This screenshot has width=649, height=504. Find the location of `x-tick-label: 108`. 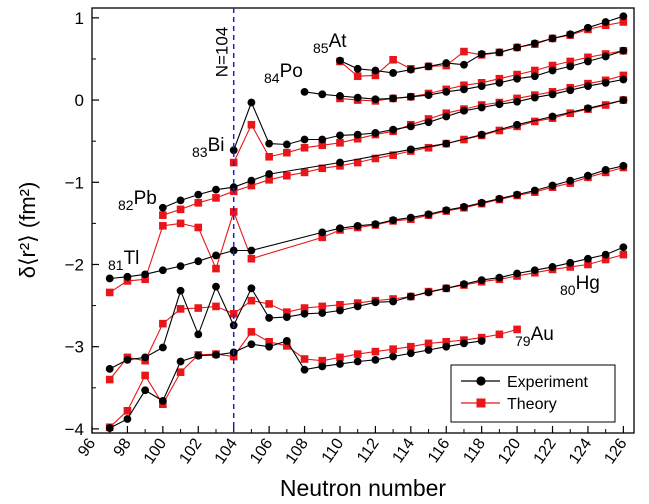

x-tick-label: 108 is located at coordinates (297, 451).